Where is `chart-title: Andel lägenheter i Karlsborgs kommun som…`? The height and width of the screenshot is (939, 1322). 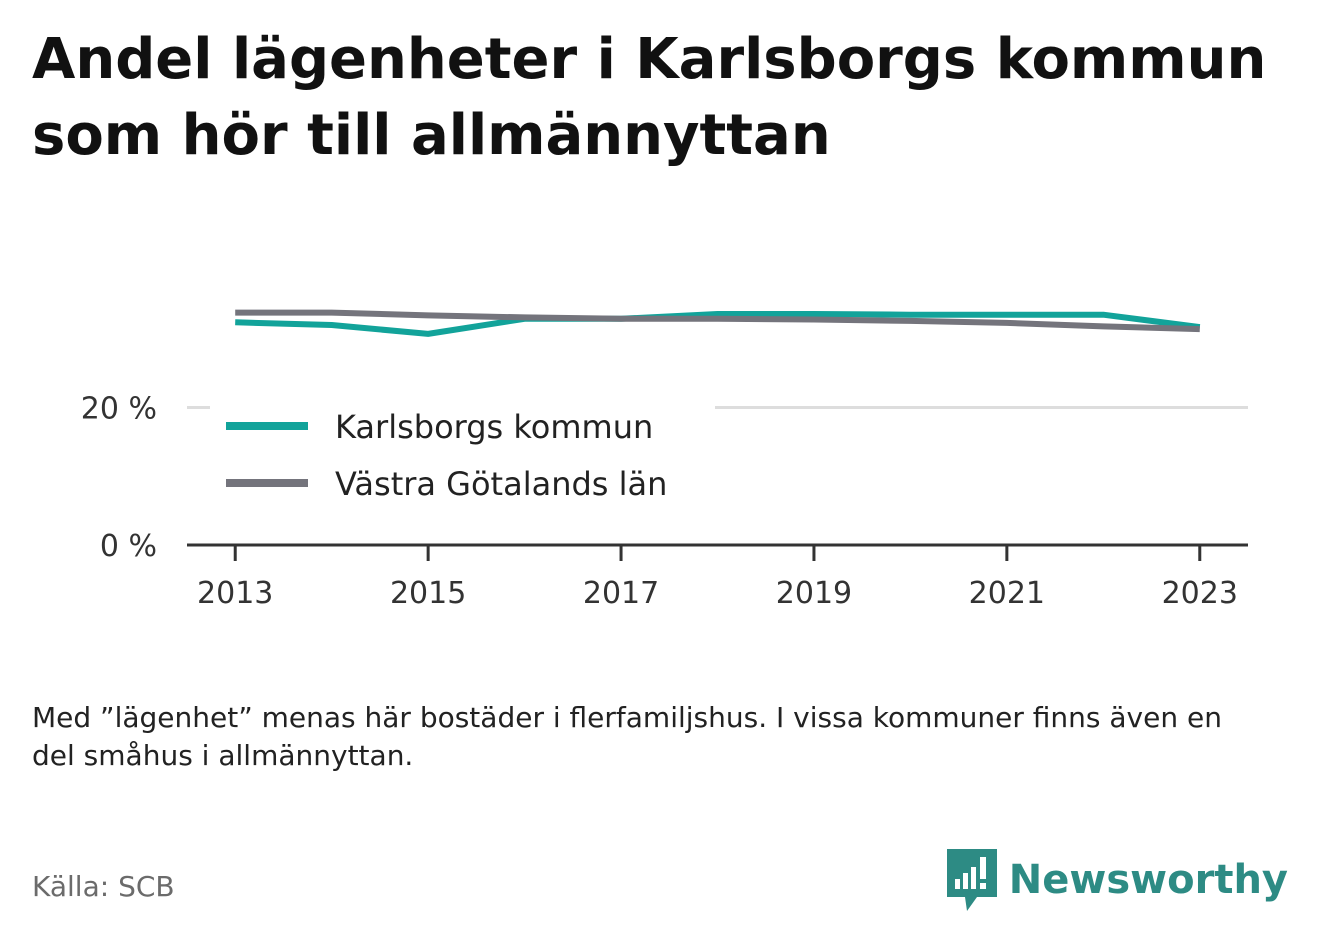
chart-title: Andel lägenheter i Karlsborgs kommun som… is located at coordinates (649, 97).